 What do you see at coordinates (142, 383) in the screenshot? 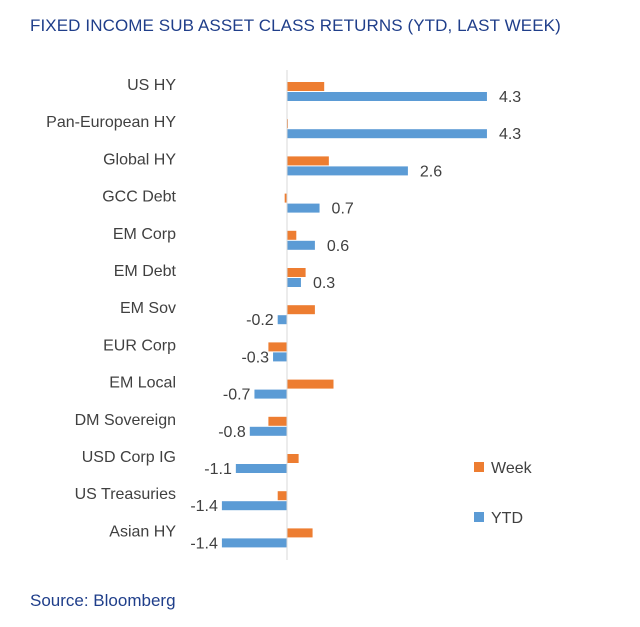
I see `category-label-em-local: EM Local` at bounding box center [142, 383].